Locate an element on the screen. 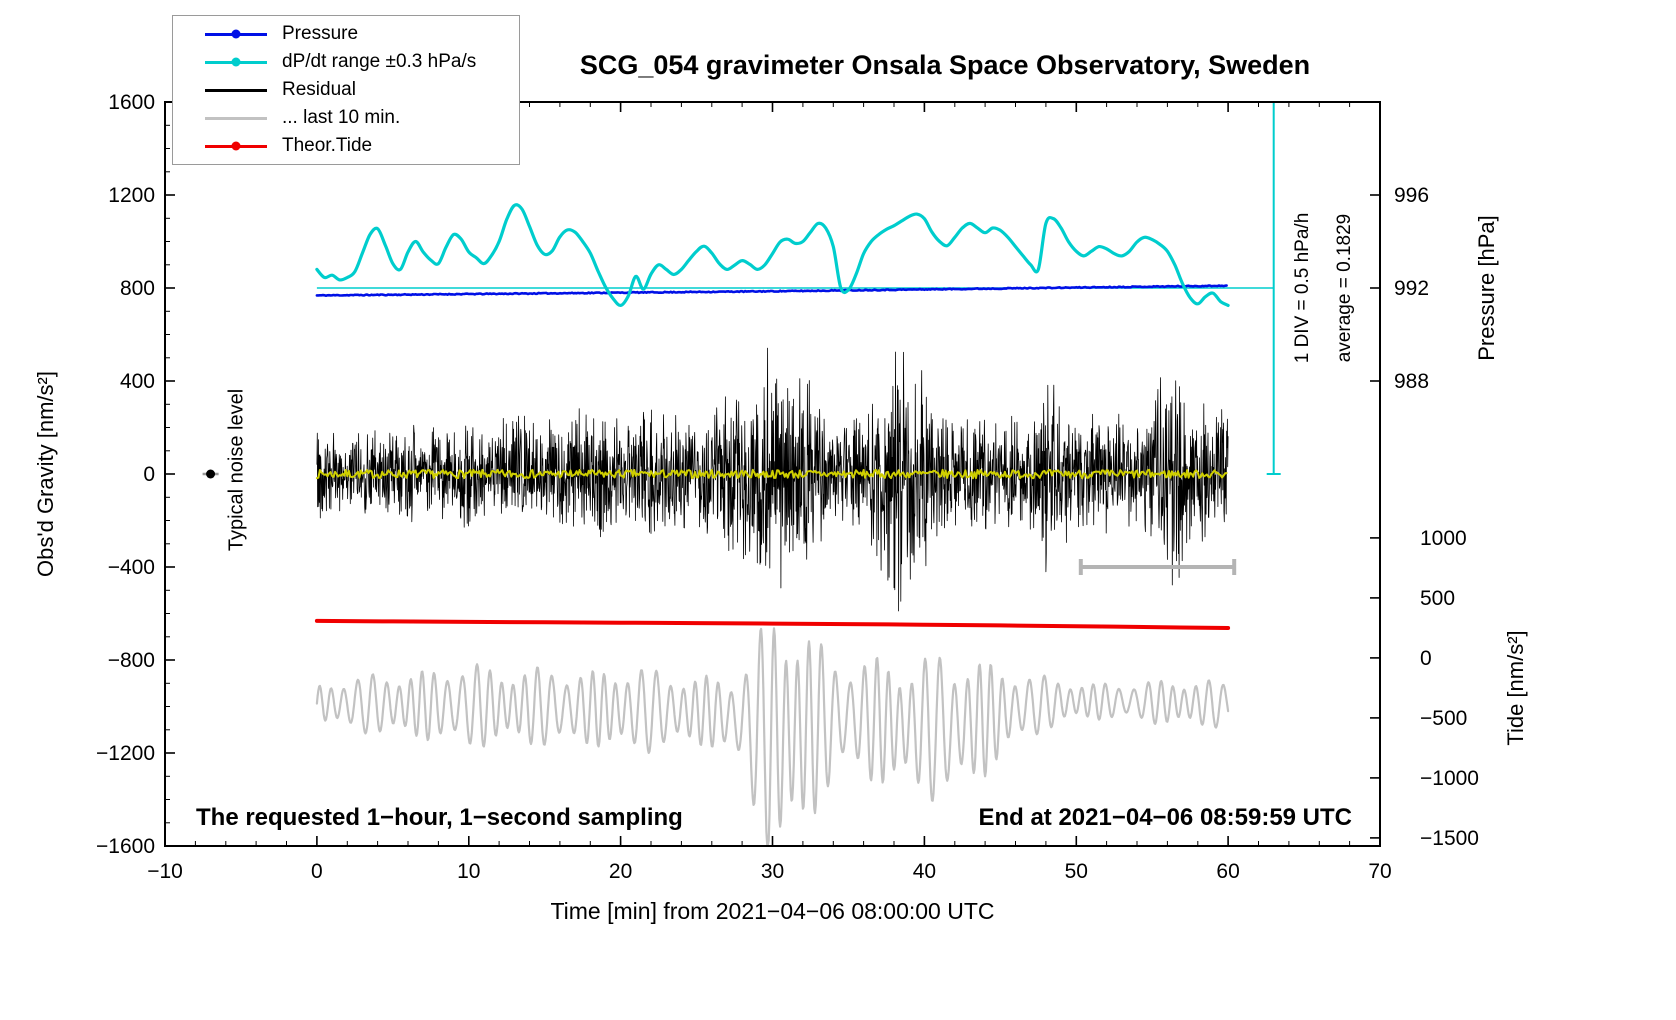 The width and height of the screenshot is (1676, 1020). series-last-10-min is located at coordinates (772, 736).